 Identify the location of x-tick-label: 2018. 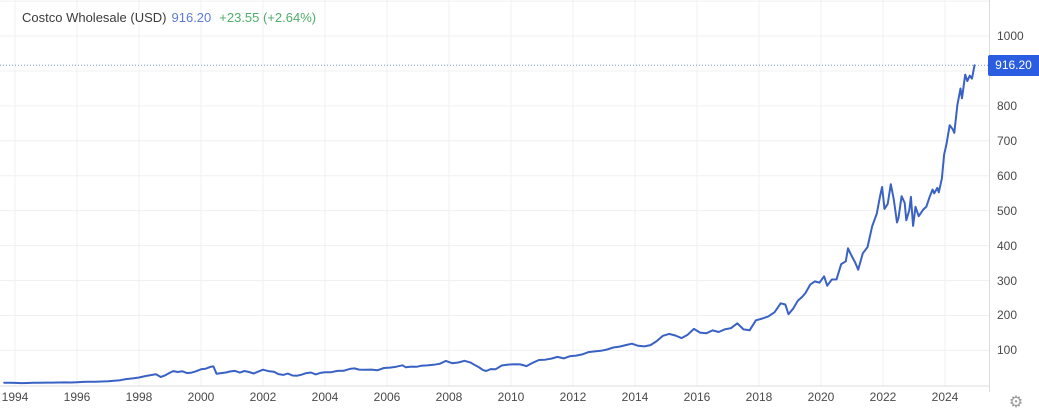
(759, 397).